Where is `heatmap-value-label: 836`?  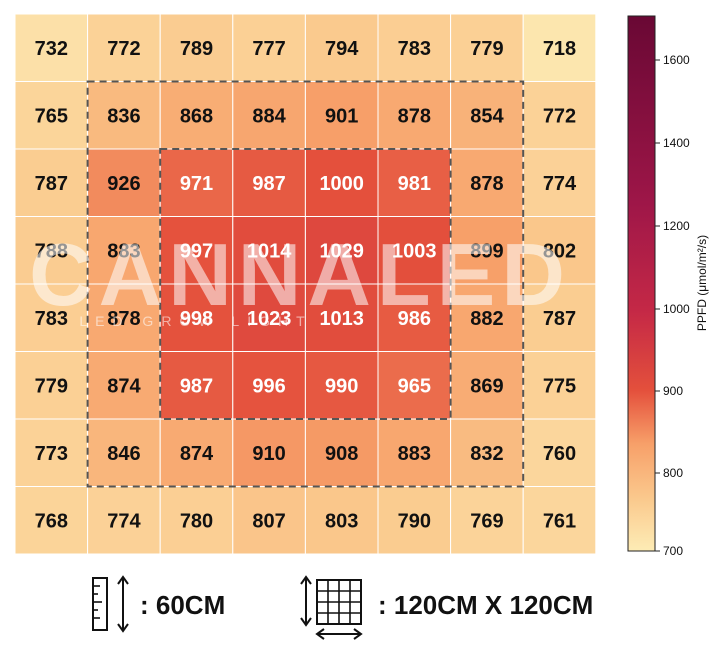 heatmap-value-label: 836 is located at coordinates (123, 116).